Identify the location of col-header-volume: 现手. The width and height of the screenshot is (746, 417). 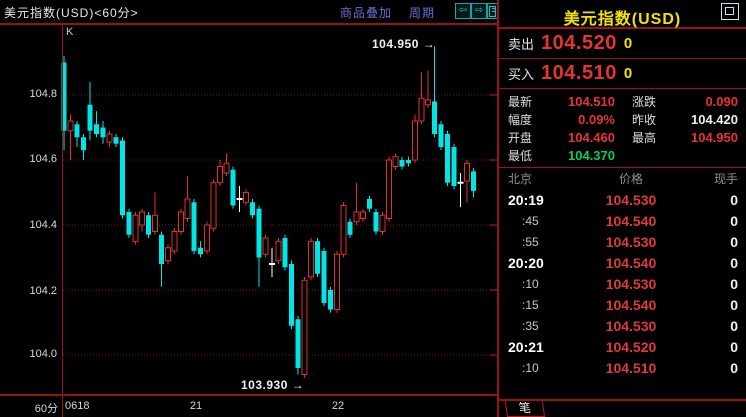
(725, 179).